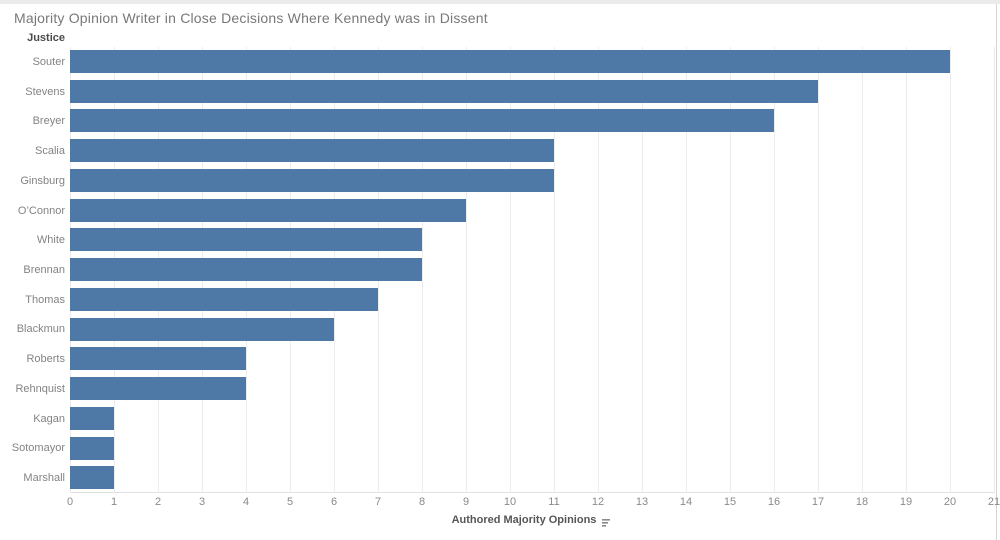 The width and height of the screenshot is (1000, 540). I want to click on x-tick-label: 18, so click(862, 502).